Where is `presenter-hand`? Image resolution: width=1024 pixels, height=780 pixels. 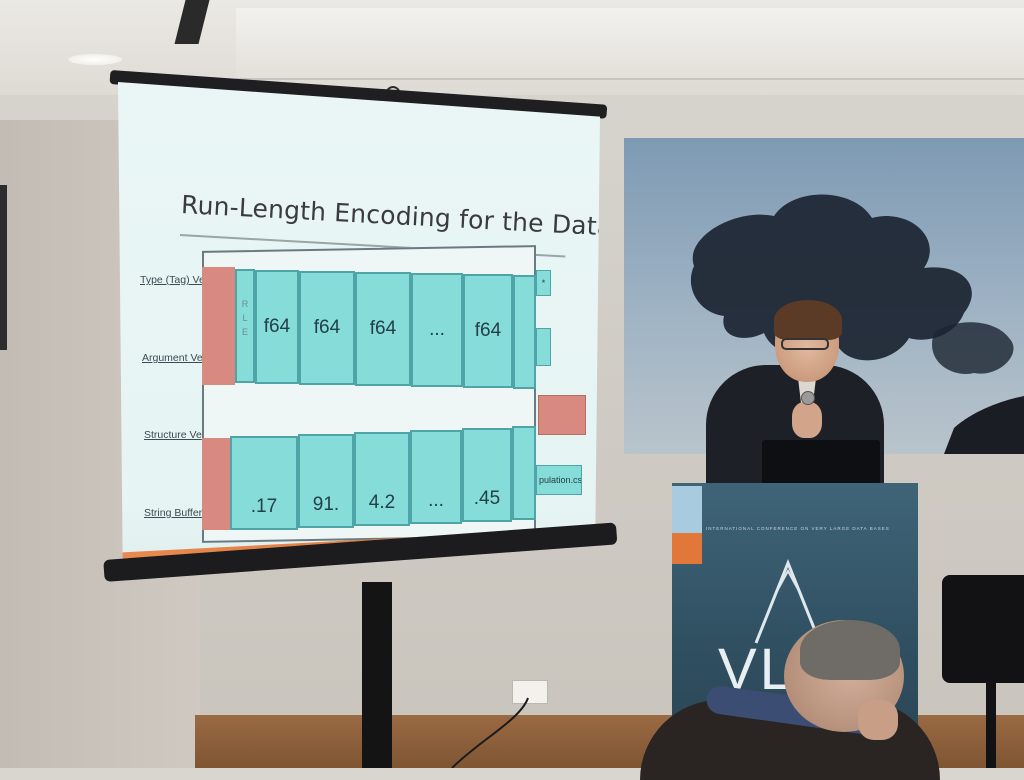 presenter-hand is located at coordinates (807, 420).